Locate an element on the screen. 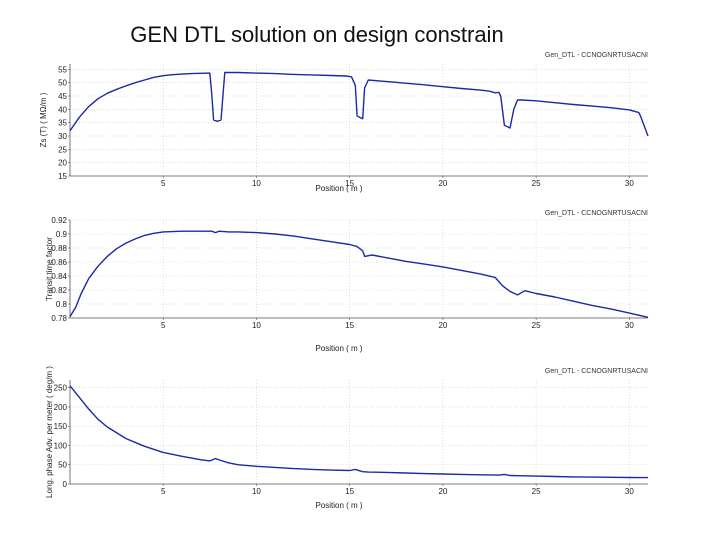  y-tick-label: 0.82 is located at coordinates (59, 290).